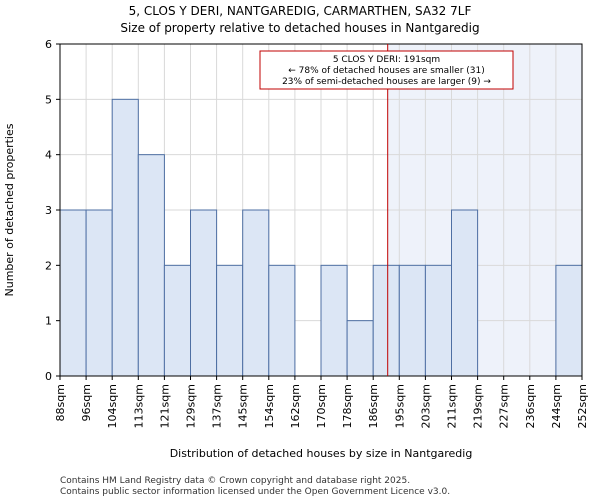  I want to click on x-tick-label: 113sqm, so click(138, 406).